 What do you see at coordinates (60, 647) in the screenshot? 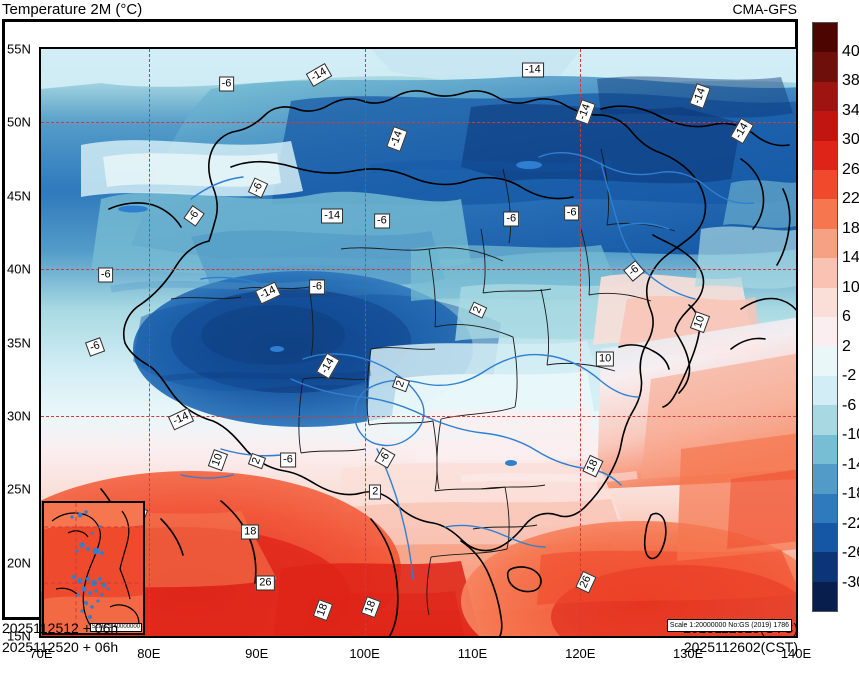
I see `footer-init-time-cst: 2025112520 + 06h` at bounding box center [60, 647].